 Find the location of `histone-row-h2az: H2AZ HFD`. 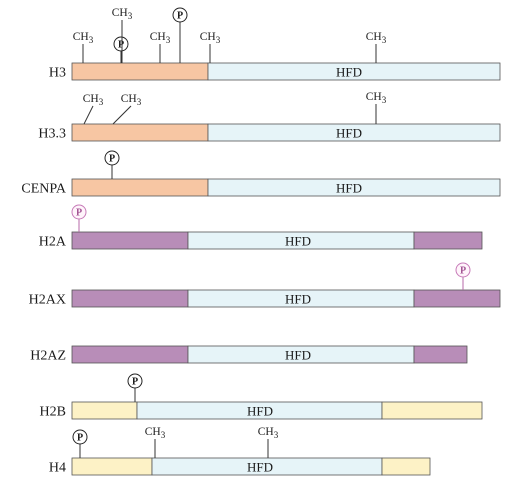

histone-row-h2az: H2AZ HFD is located at coordinates (249, 354).